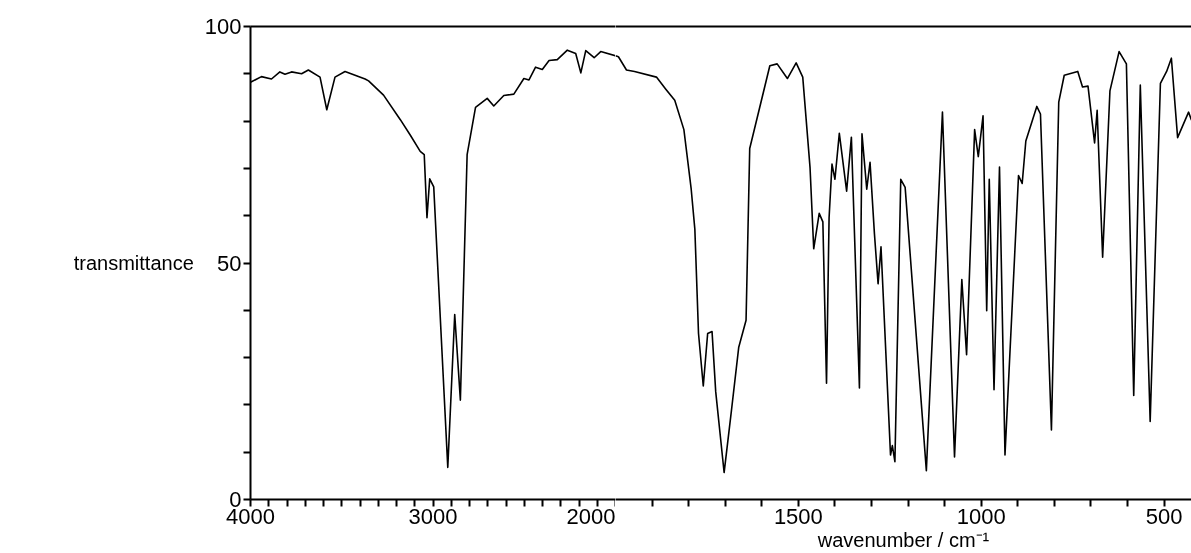  Describe the element at coordinates (433, 516) in the screenshot. I see `x-tick-label: 3000` at that location.